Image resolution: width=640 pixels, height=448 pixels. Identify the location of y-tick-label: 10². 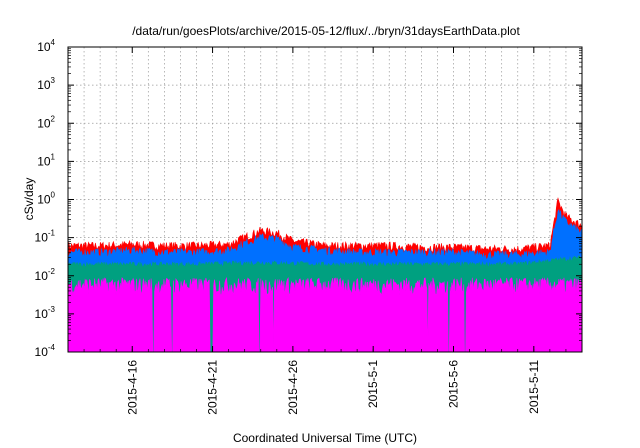
(46, 122).